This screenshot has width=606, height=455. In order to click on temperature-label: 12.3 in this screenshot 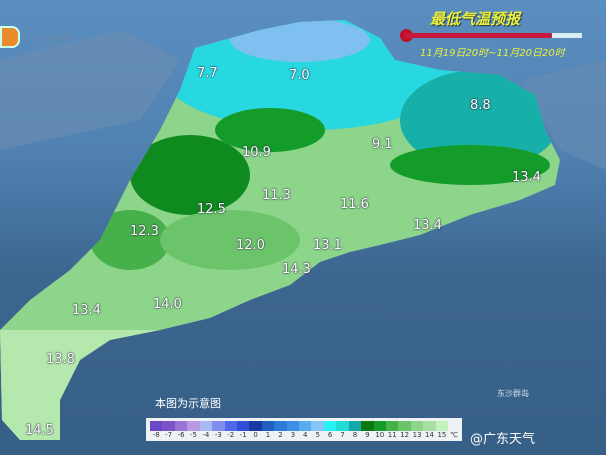, I will do `click(144, 231)`.